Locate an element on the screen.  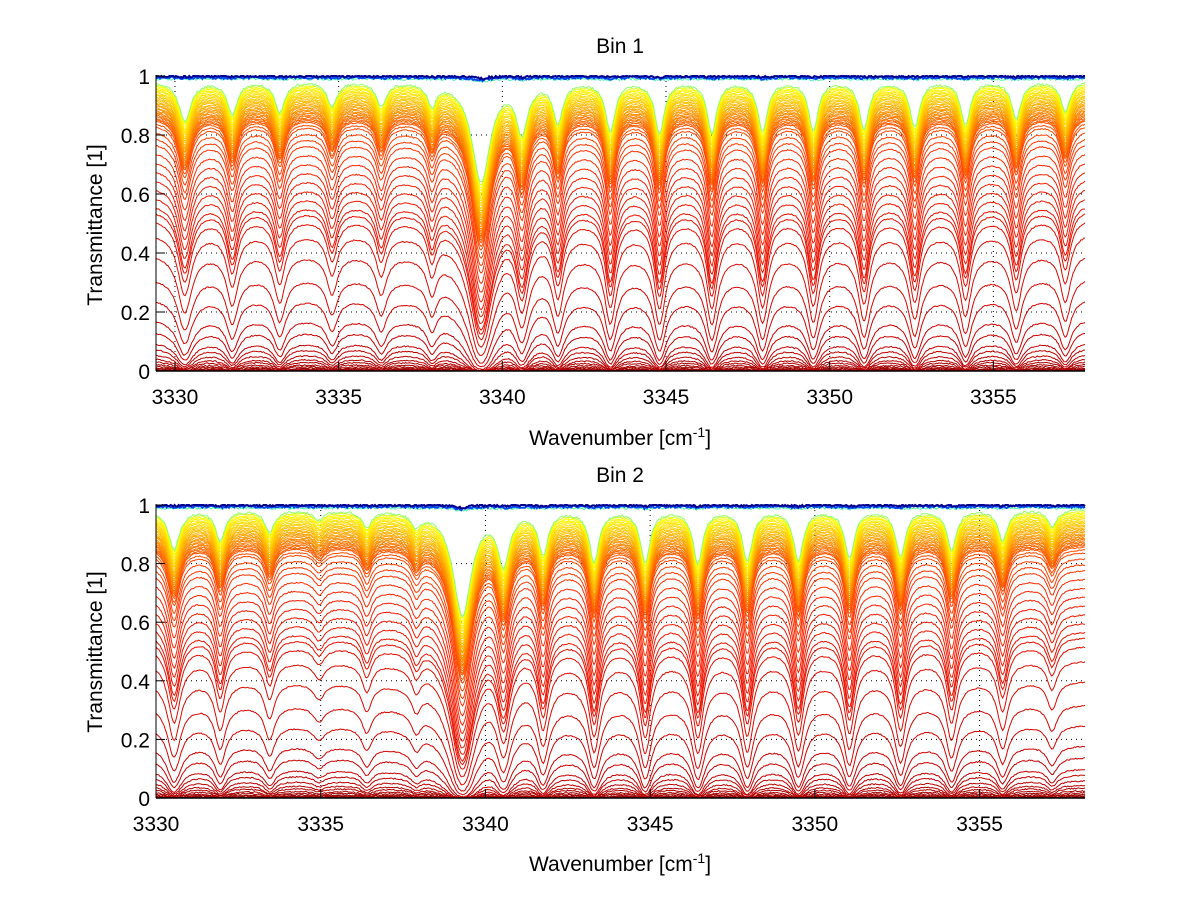
x-axis-label: Wavenumber [cm-1] is located at coordinates (620, 437).